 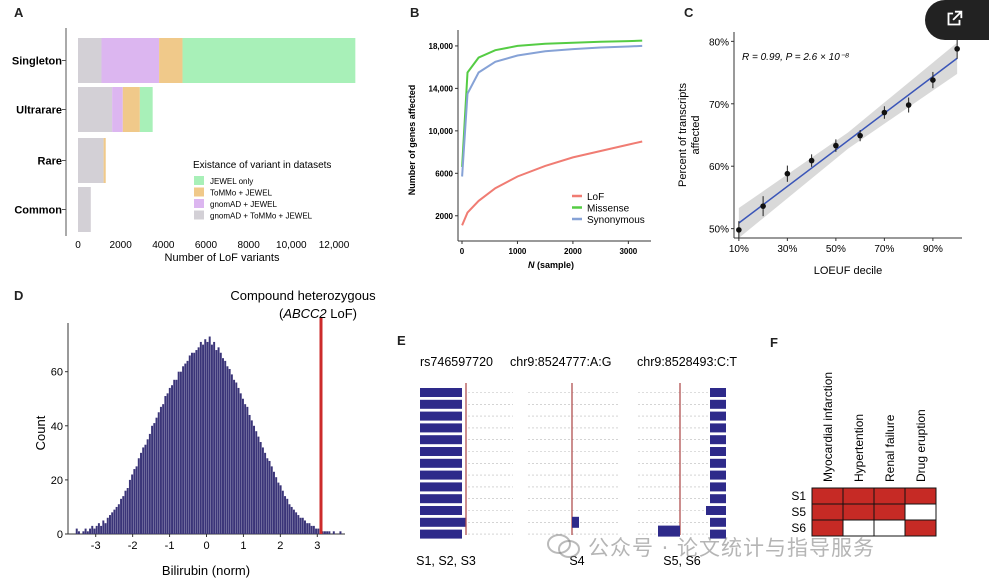 I want to click on panel-a-x-tick-label: 10,000, so click(x=291, y=245).